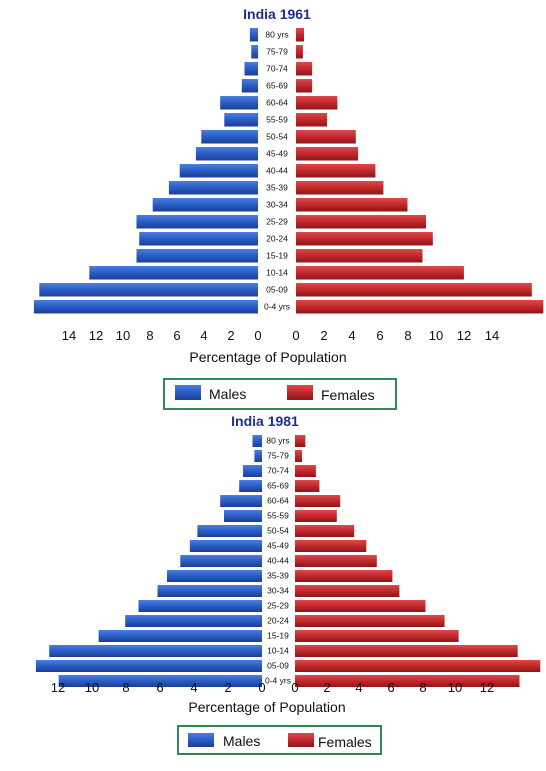  Describe the element at coordinates (300, 392) in the screenshot. I see `chart1-legend-female-swatch` at that location.